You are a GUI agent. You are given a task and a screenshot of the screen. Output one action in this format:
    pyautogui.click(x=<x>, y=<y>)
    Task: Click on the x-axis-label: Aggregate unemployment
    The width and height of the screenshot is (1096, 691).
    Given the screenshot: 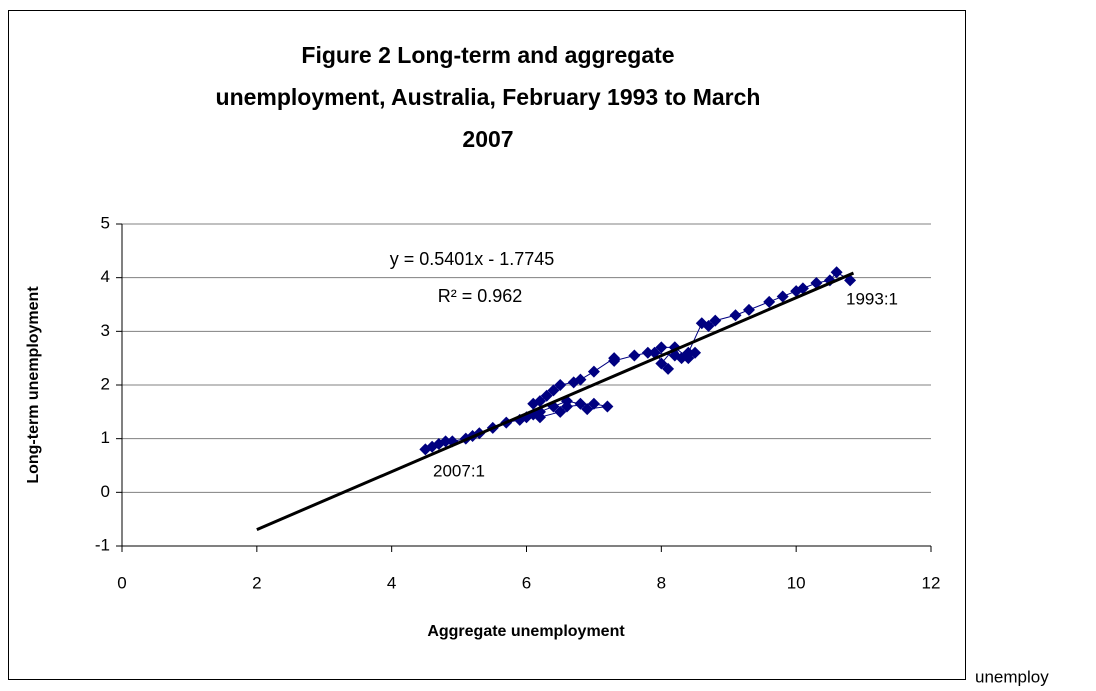 What is the action you would take?
    pyautogui.click(x=526, y=631)
    